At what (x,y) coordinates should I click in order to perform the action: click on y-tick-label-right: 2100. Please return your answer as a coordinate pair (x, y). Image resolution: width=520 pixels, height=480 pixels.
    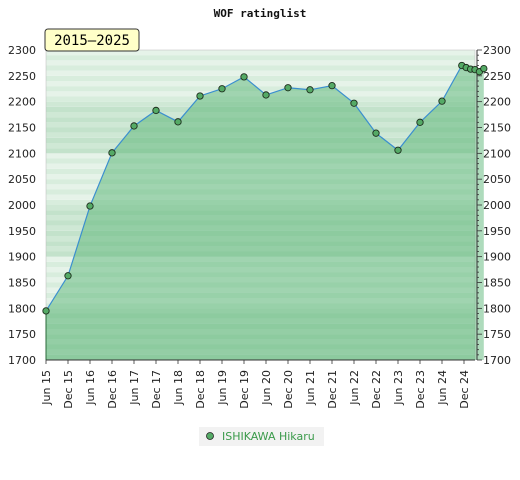
    Looking at the image, I should click on (497, 153).